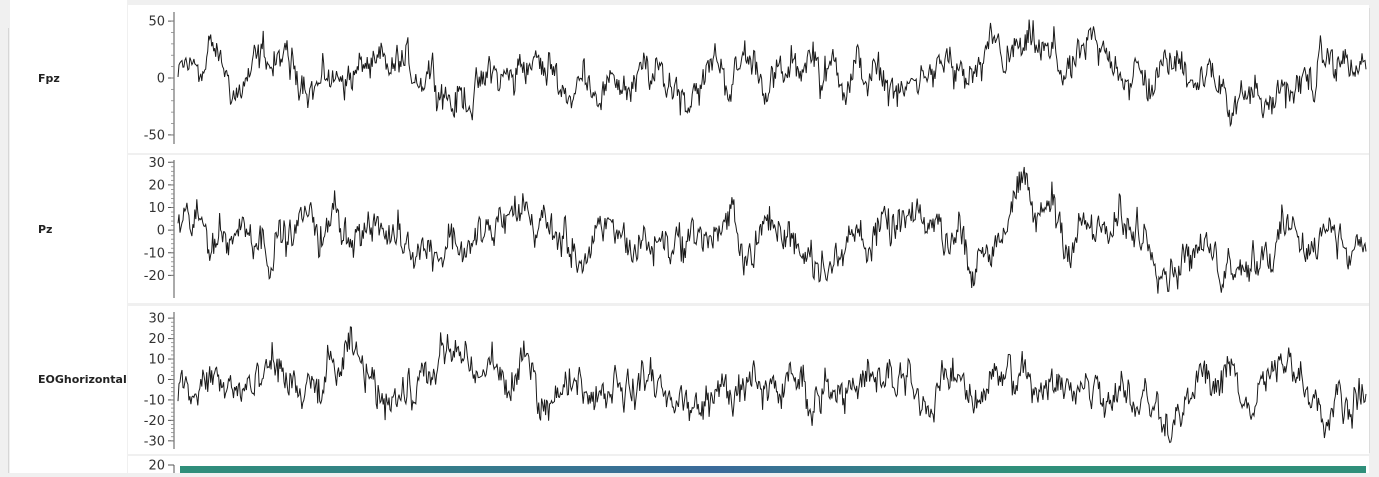  I want to click on channel-label-eoghorizontal: EOGhorizontal, so click(82, 379).